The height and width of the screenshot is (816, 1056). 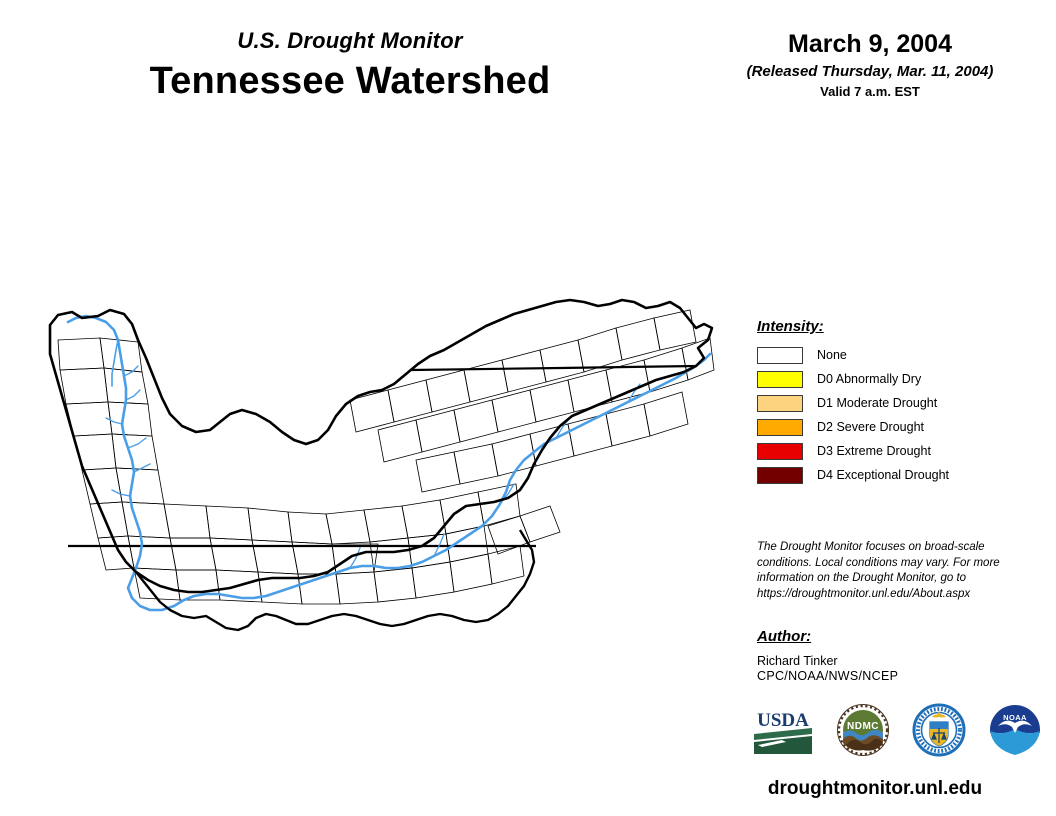 I want to click on author-heading: Author:, so click(x=784, y=636).